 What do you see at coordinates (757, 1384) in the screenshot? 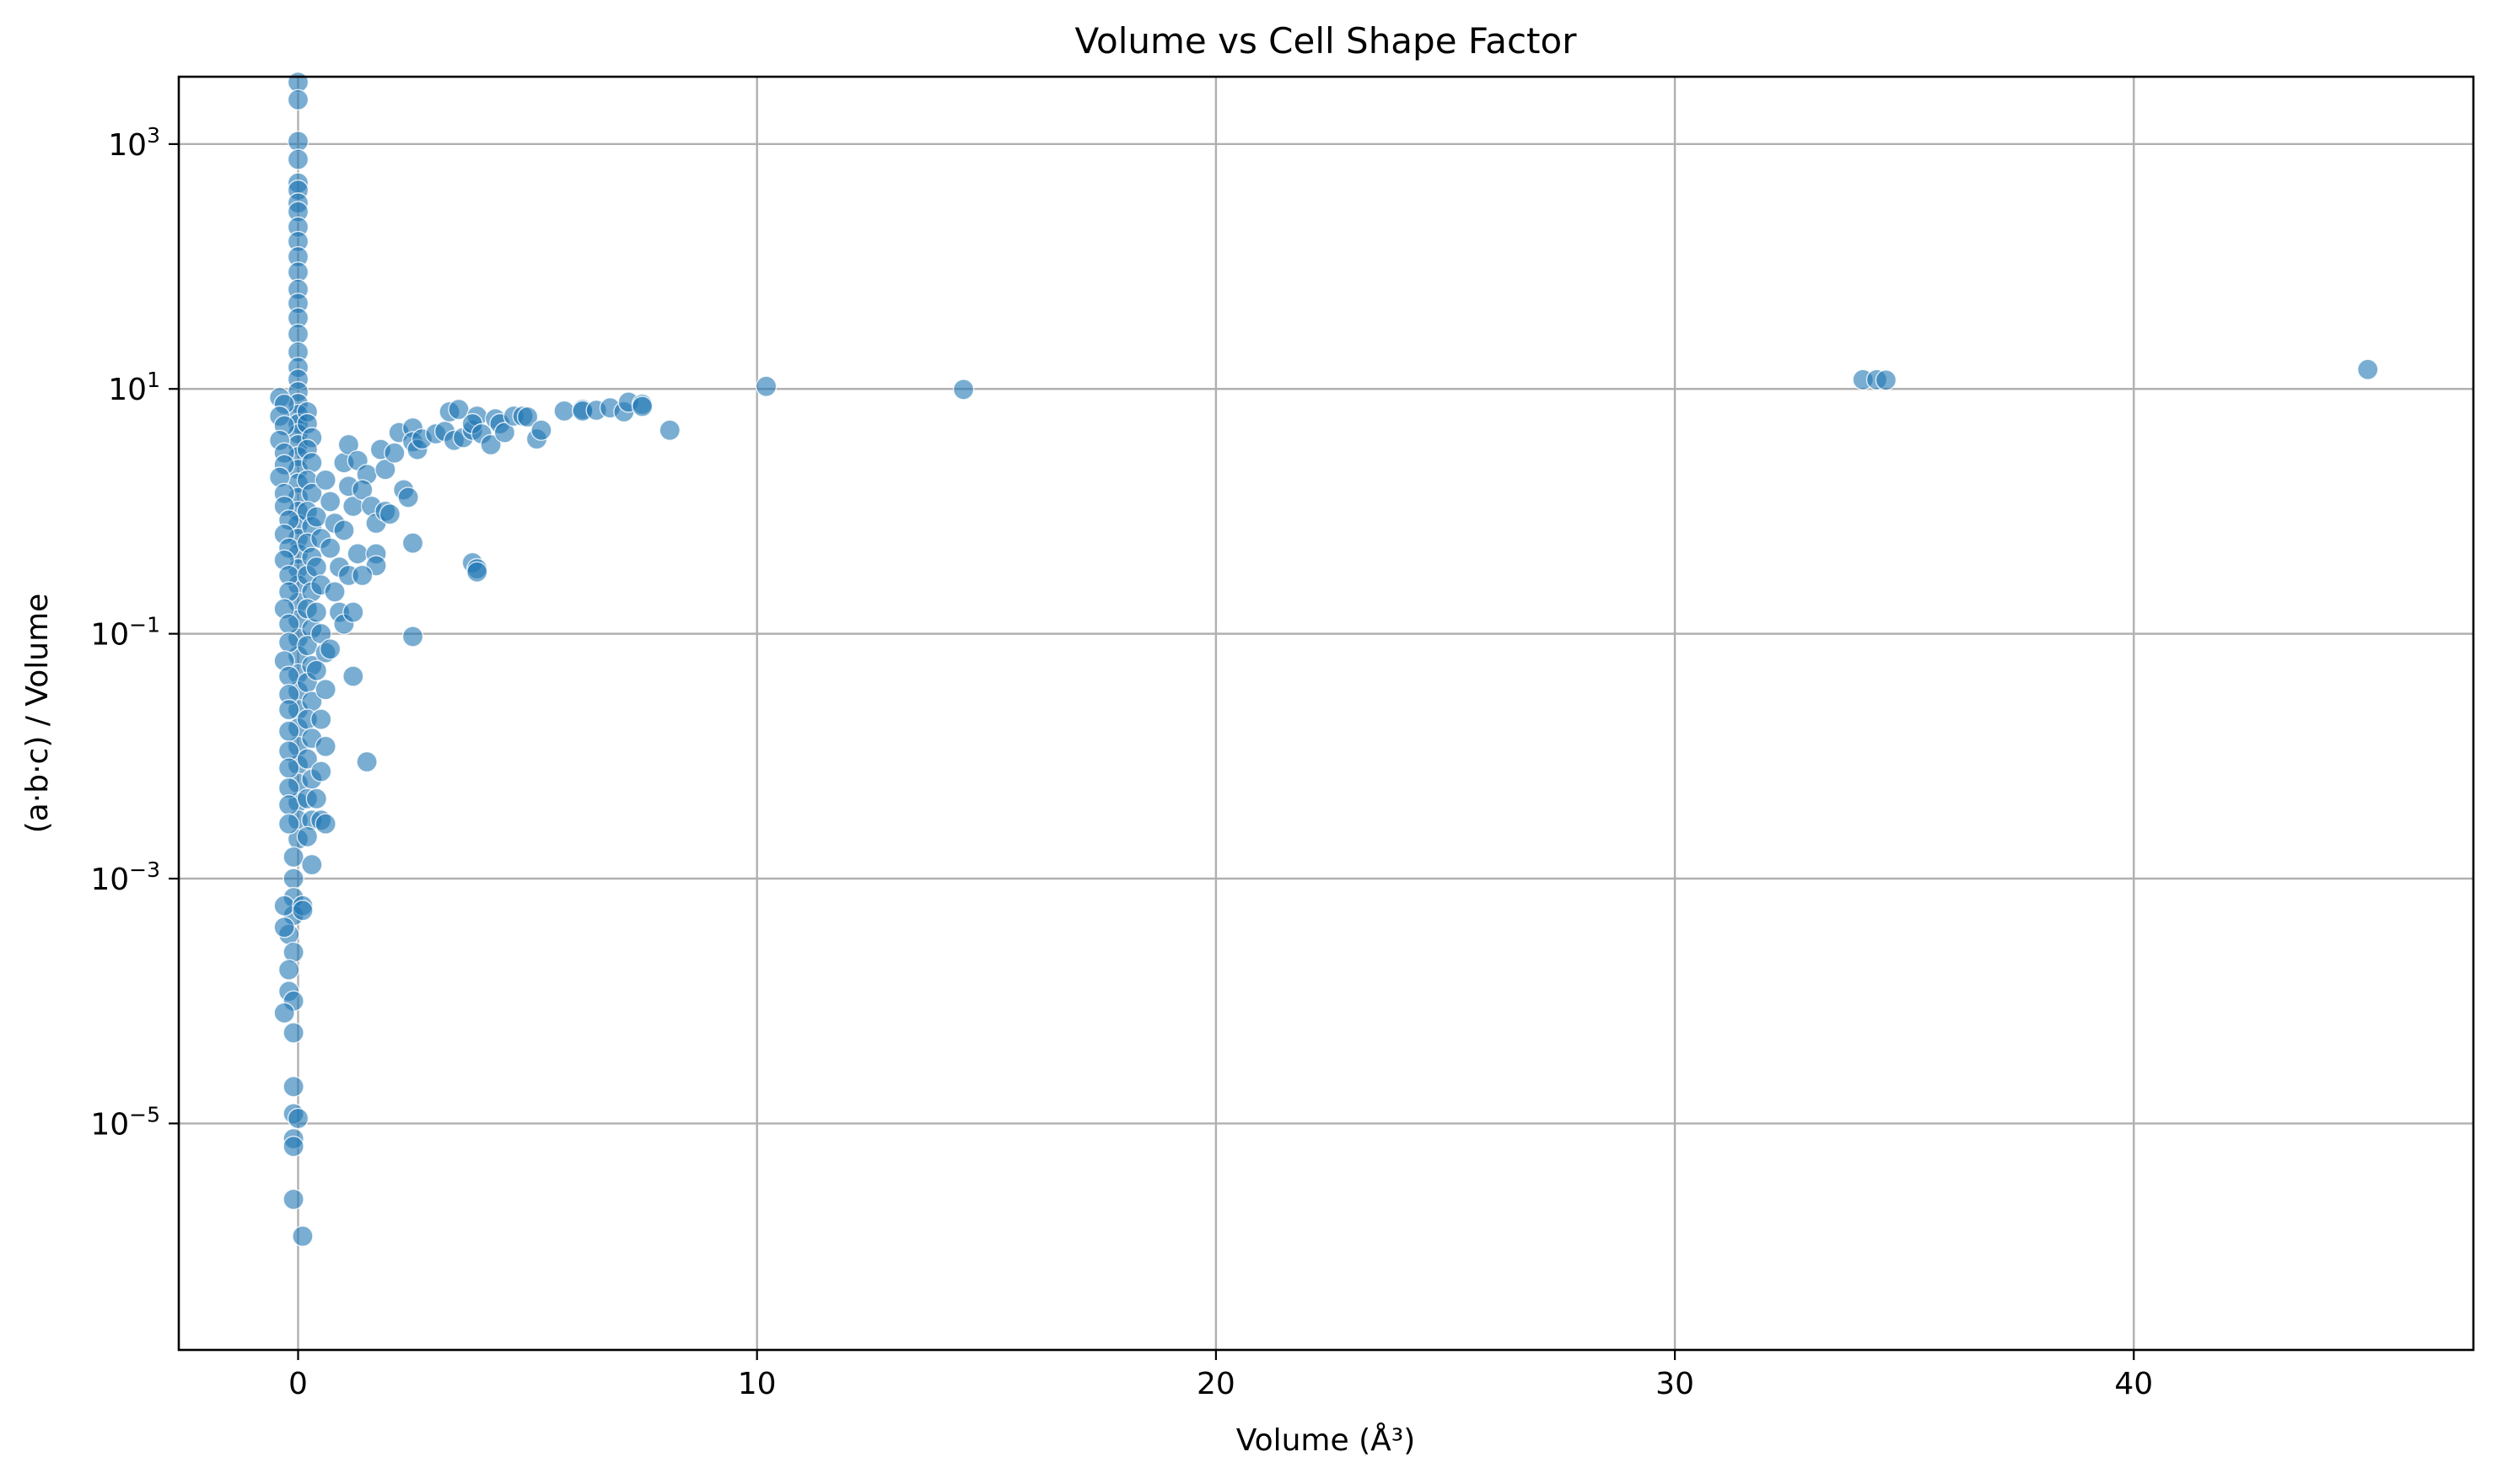
I see `x-tick-label: 10` at bounding box center [757, 1384].